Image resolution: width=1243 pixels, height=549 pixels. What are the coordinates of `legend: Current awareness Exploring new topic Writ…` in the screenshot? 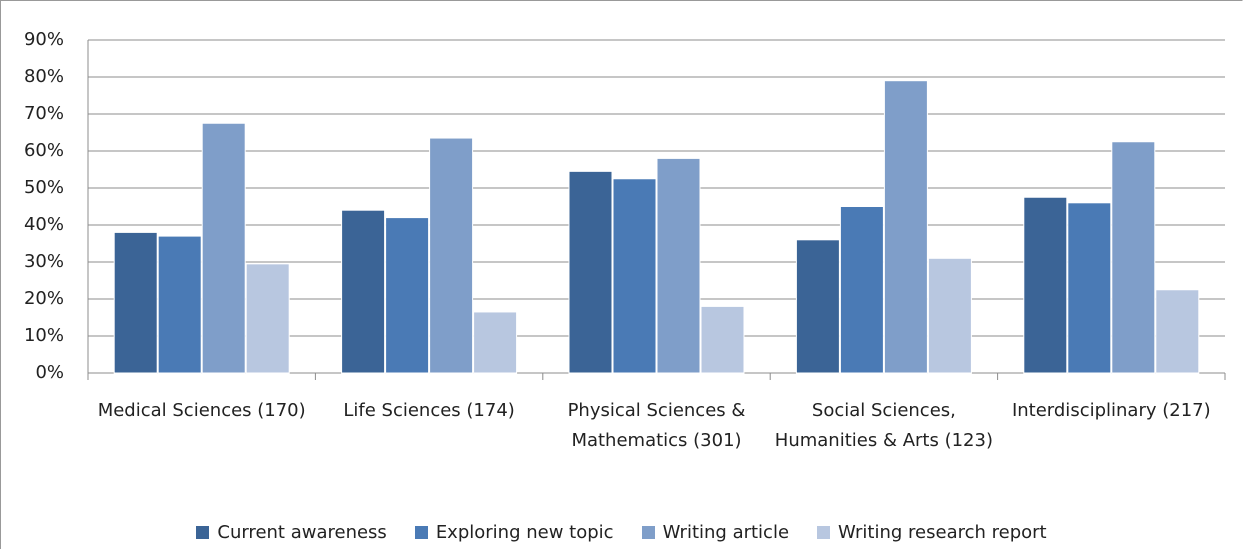 It's located at (621, 532).